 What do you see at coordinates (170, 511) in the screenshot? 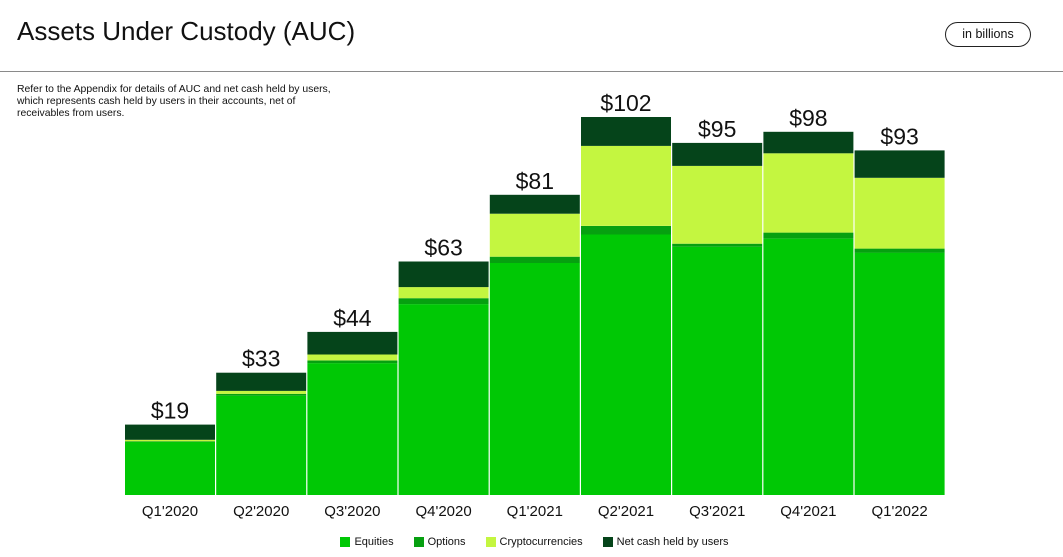
I see `x-tick-label: Q1'2020` at bounding box center [170, 511].